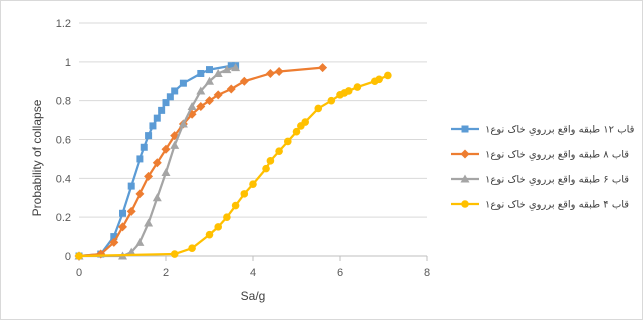  What do you see at coordinates (68, 63) in the screenshot?
I see `y-tick-label: 1` at bounding box center [68, 63].